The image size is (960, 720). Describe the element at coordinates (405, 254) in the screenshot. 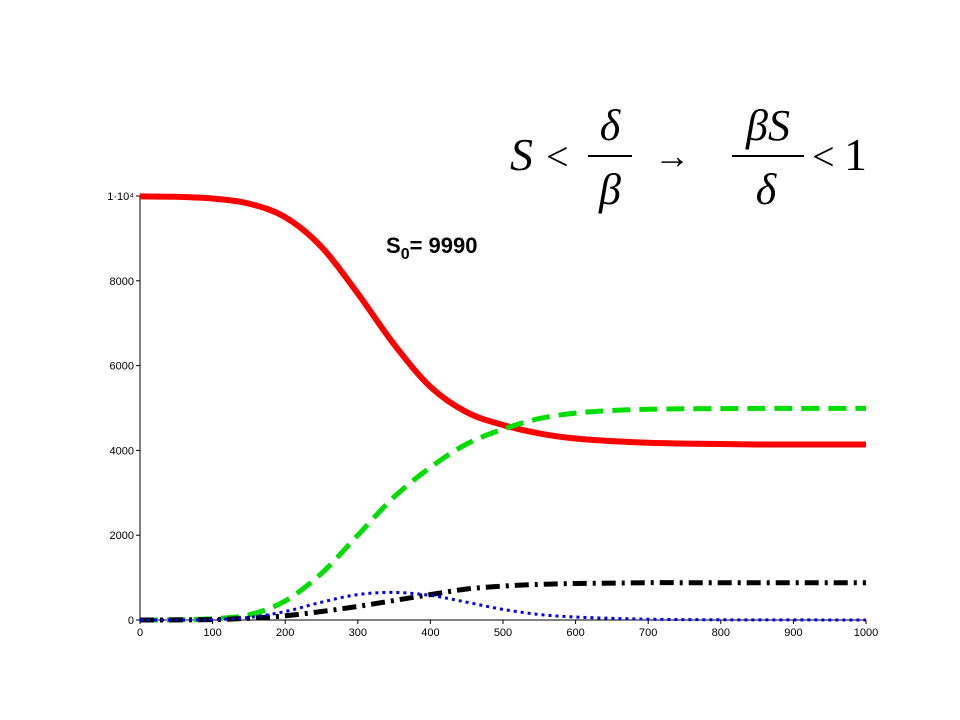

I see `s0-annotation-subscript: 0` at that location.